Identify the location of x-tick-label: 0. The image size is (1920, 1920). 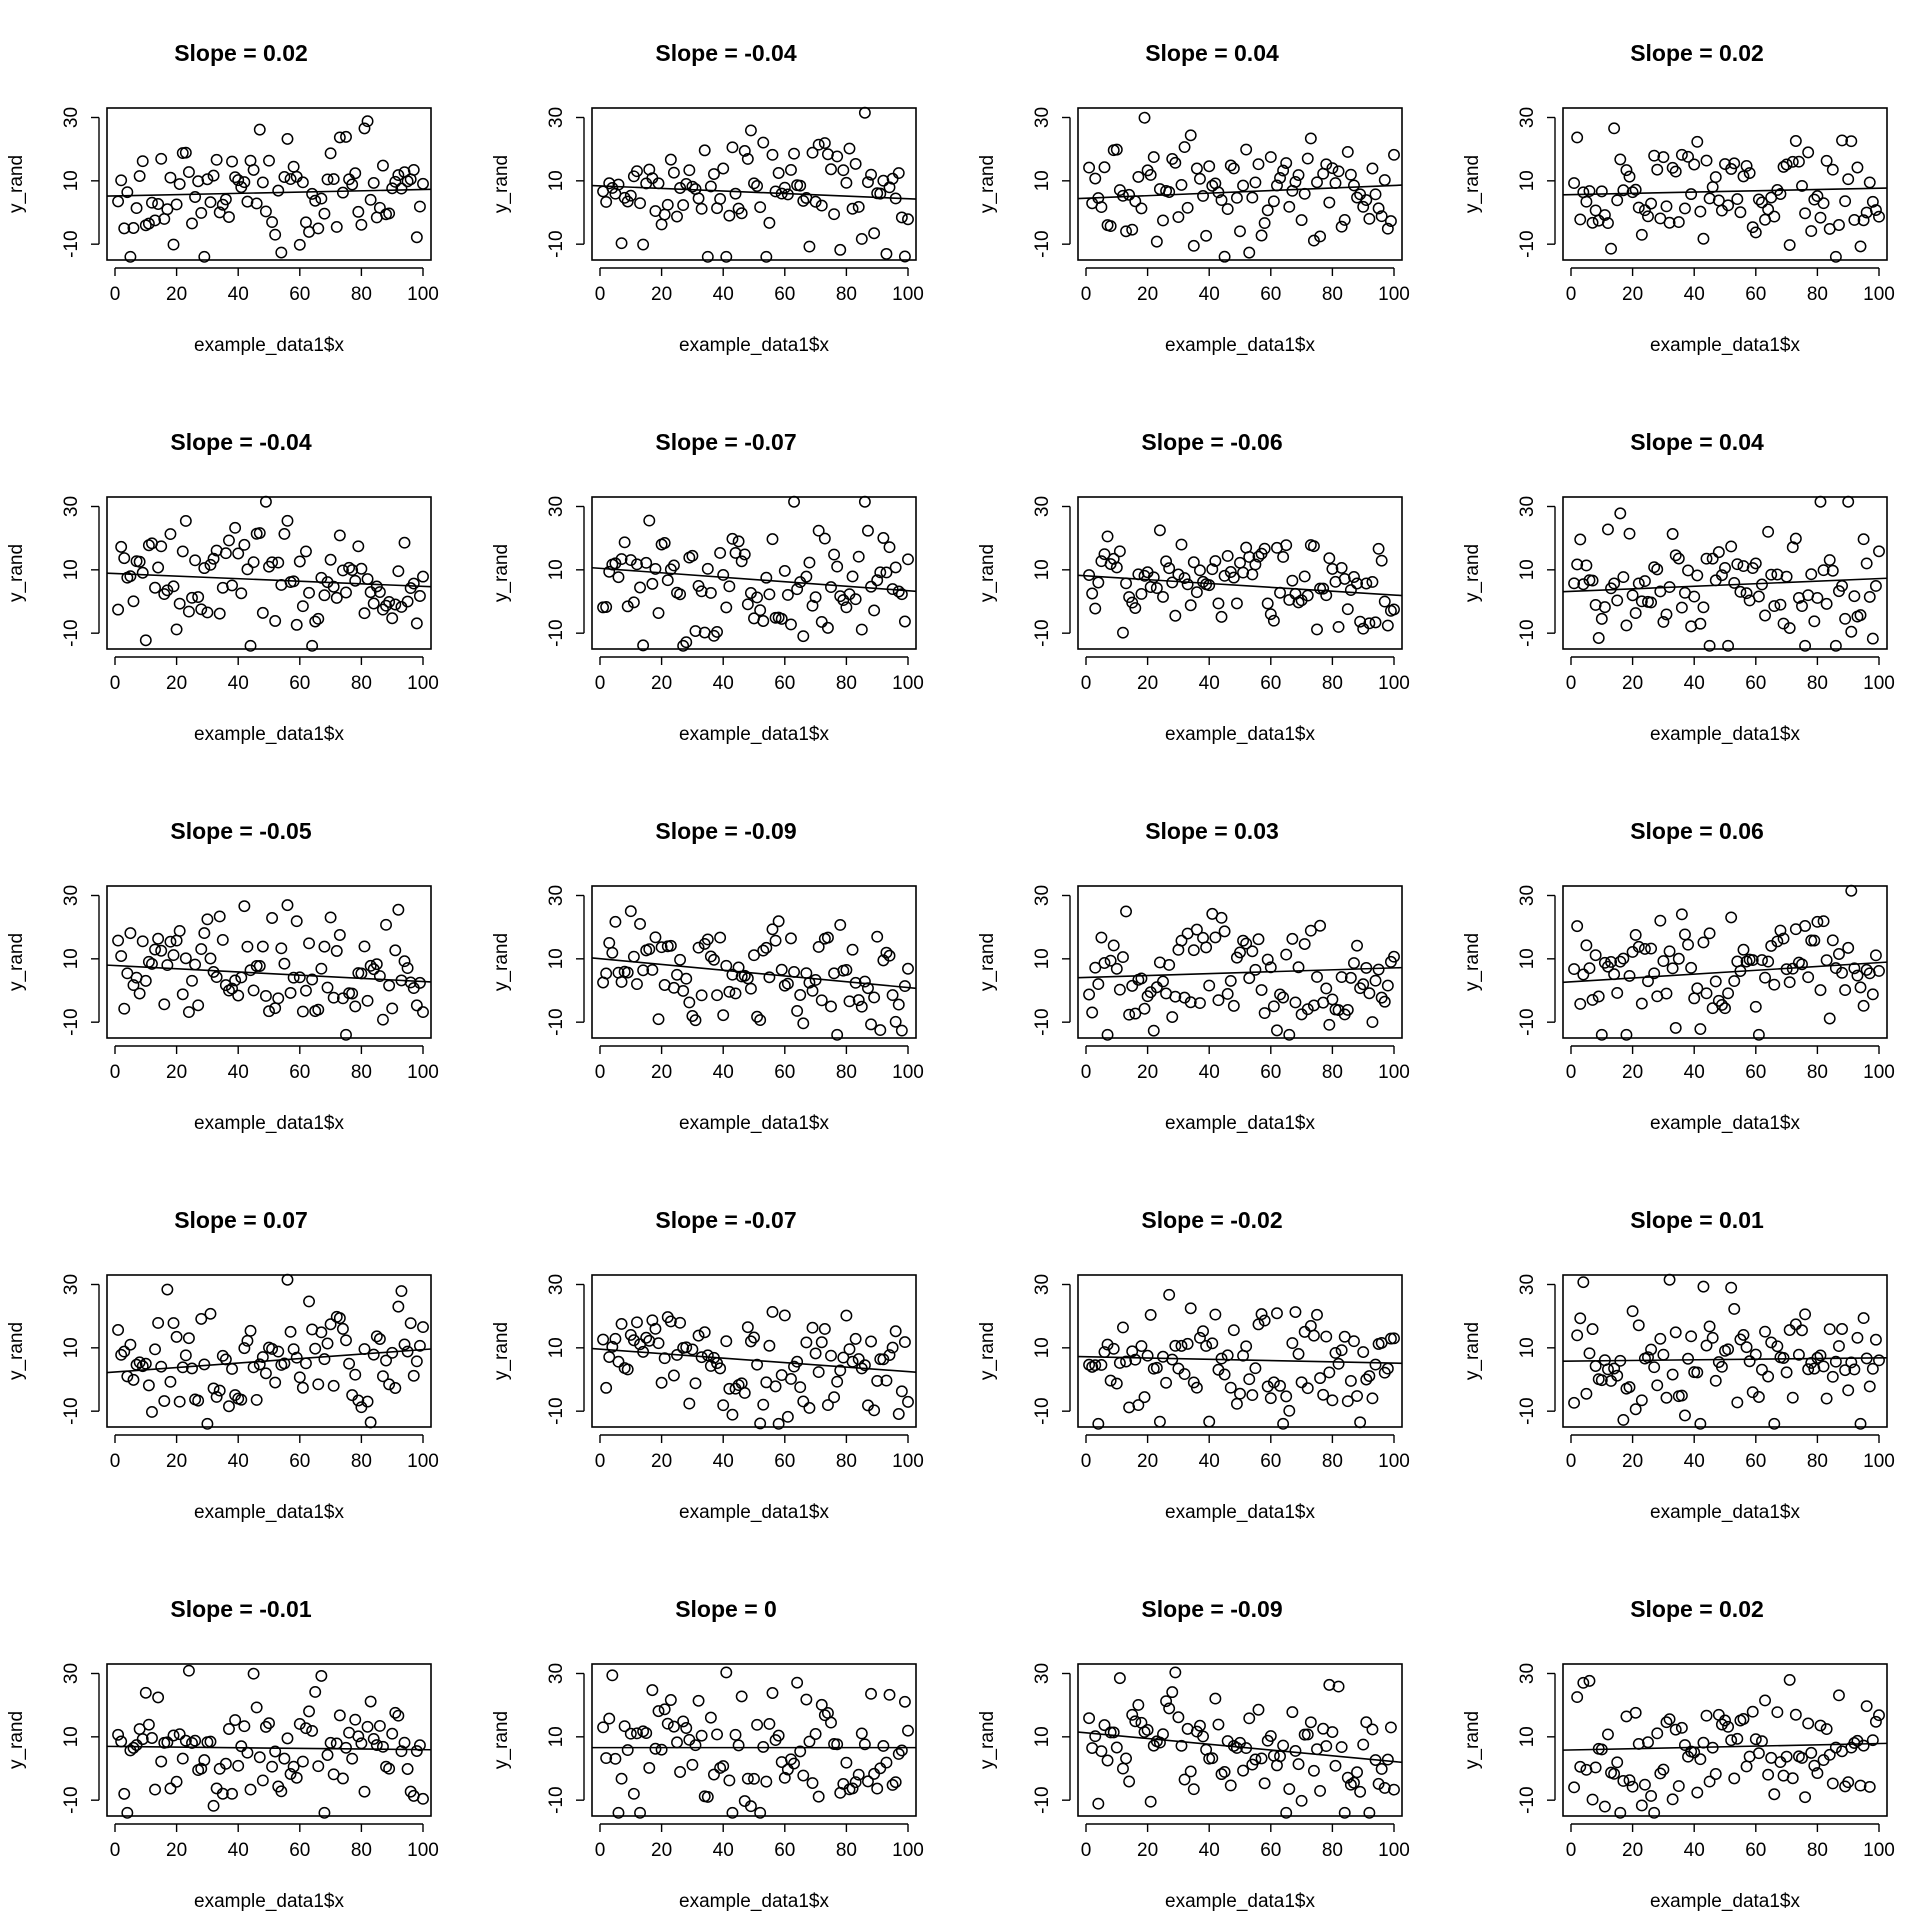
(115, 1461).